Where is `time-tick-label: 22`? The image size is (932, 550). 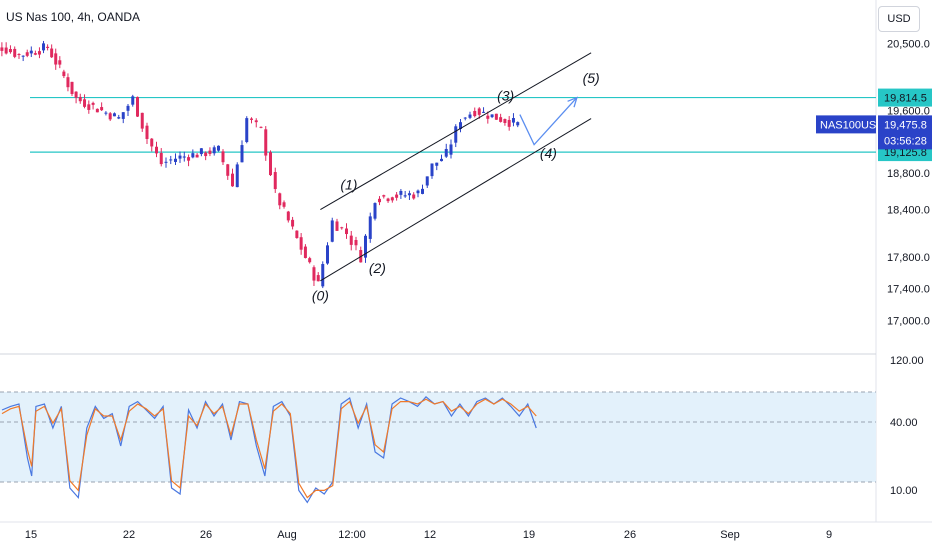 time-tick-label: 22 is located at coordinates (129, 535).